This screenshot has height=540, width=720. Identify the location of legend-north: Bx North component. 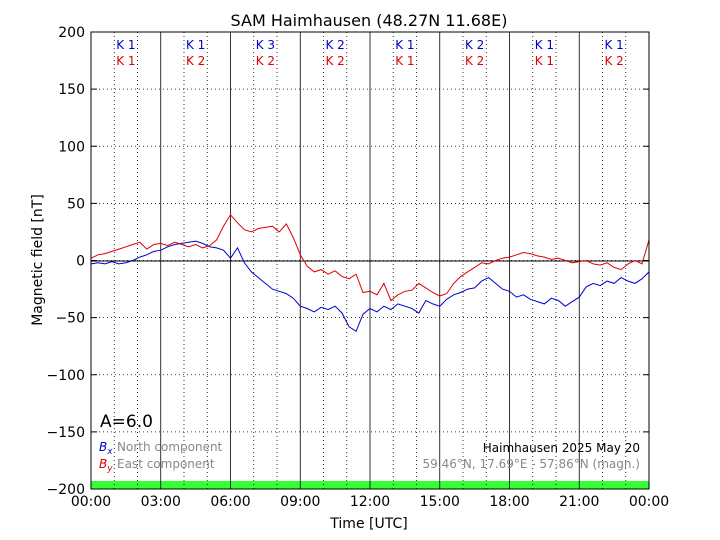
(161, 448).